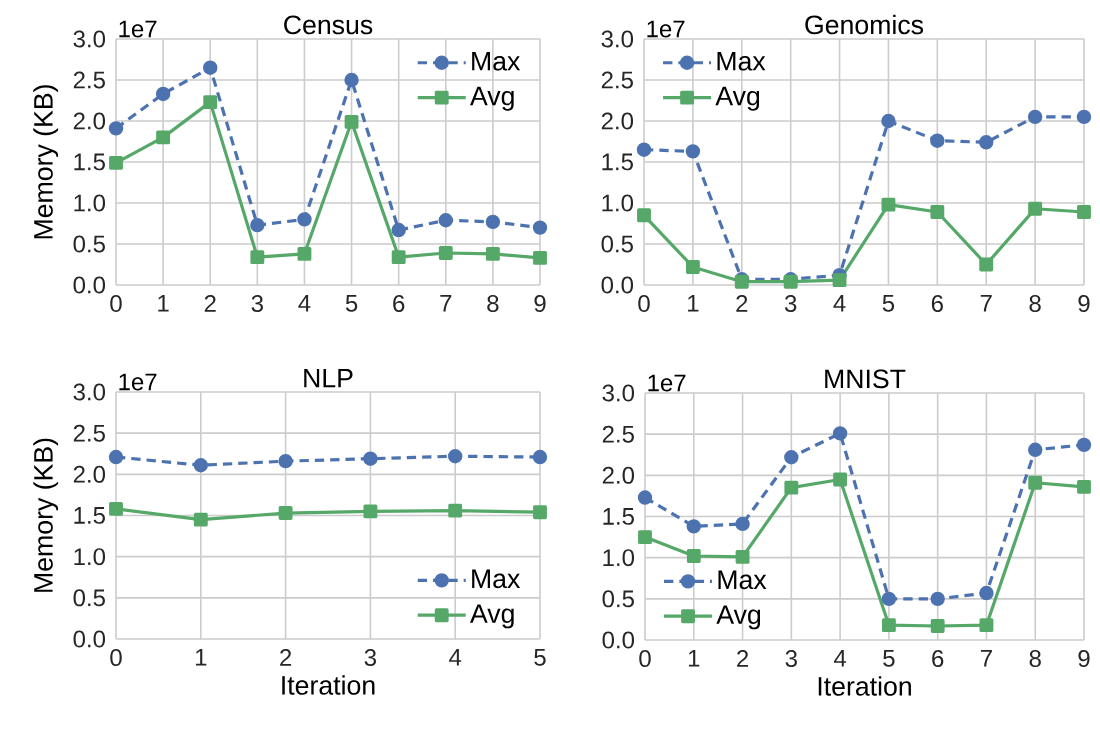  What do you see at coordinates (864, 24) in the screenshot?
I see `chart-title: Genomics` at bounding box center [864, 24].